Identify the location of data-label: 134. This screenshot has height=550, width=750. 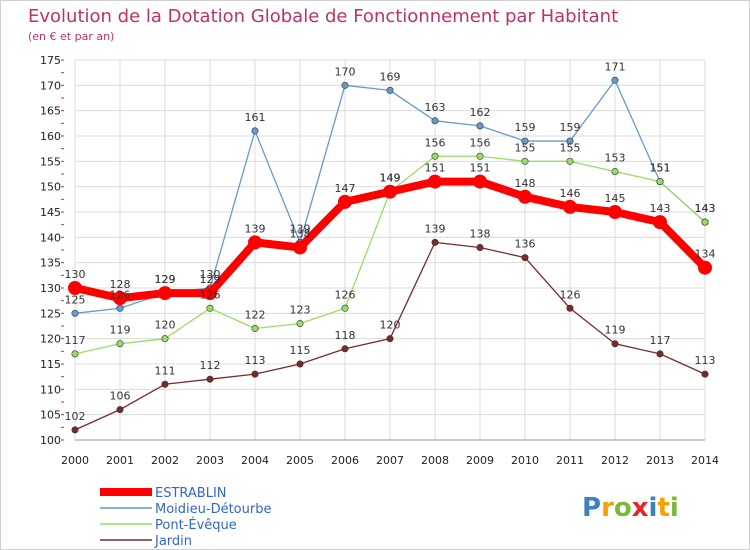
(705, 254).